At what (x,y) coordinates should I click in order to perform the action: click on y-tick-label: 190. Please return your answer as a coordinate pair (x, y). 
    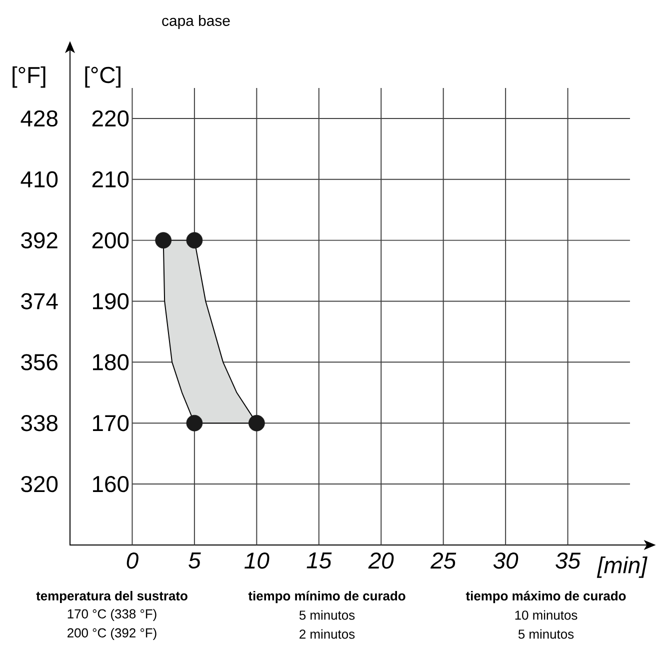
    Looking at the image, I should click on (111, 301).